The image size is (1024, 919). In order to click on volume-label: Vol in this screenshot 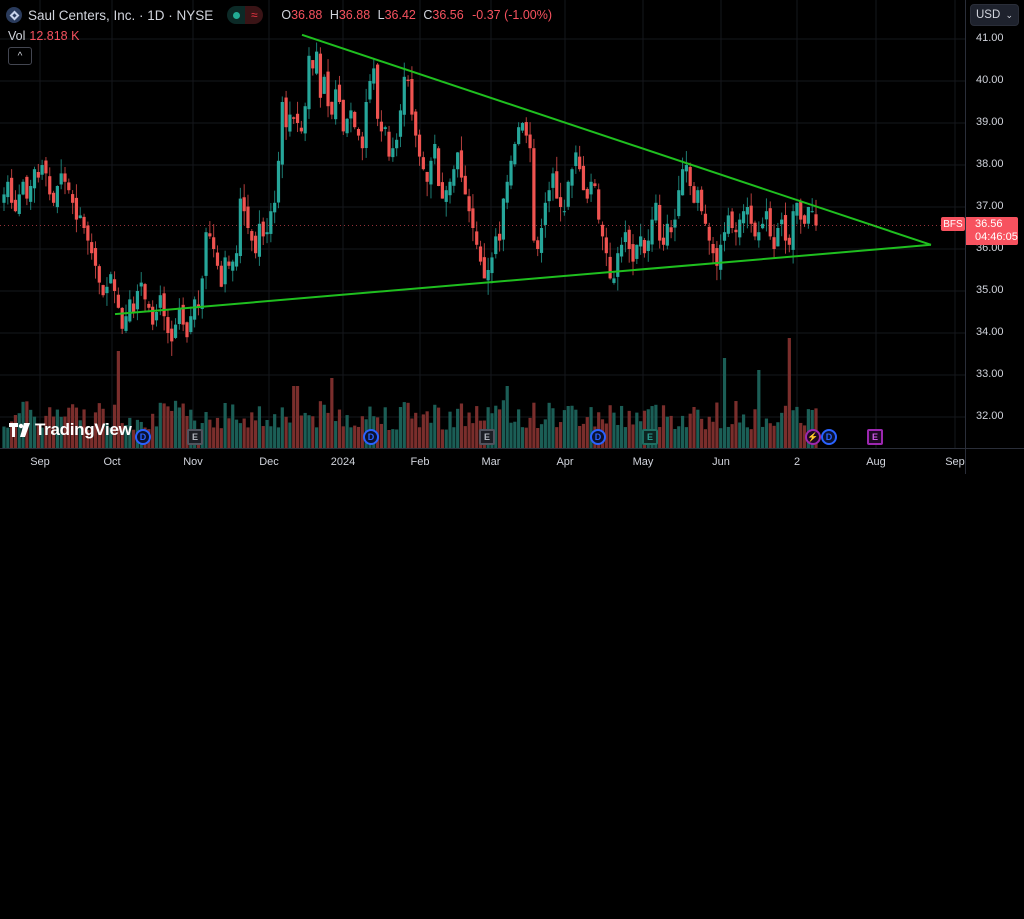, I will do `click(17, 36)`.